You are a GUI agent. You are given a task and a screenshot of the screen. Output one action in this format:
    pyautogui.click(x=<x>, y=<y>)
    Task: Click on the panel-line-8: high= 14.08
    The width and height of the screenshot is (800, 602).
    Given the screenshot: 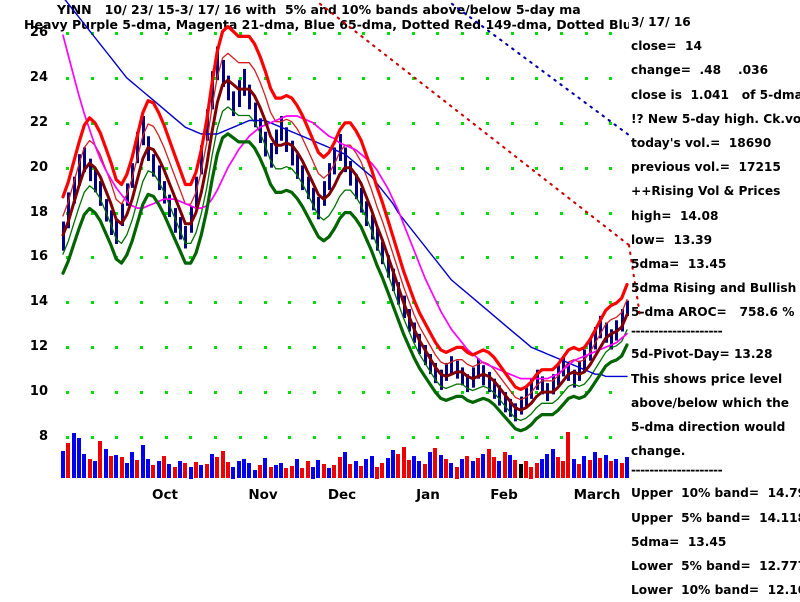 What is the action you would take?
    pyautogui.click(x=675, y=215)
    